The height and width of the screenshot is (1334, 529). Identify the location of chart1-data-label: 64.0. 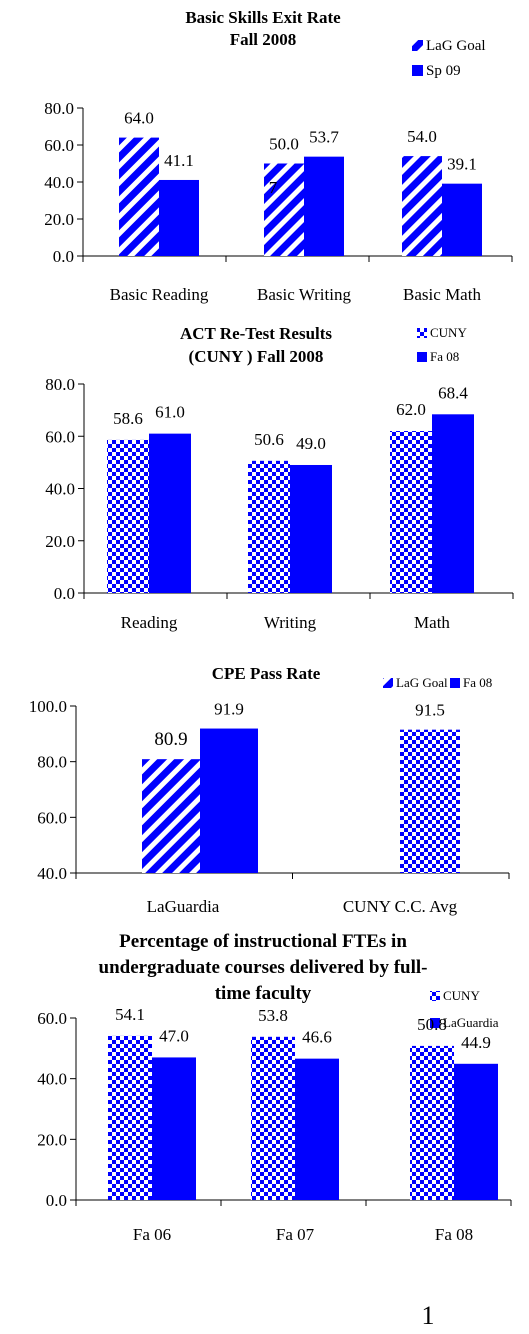
(139, 118).